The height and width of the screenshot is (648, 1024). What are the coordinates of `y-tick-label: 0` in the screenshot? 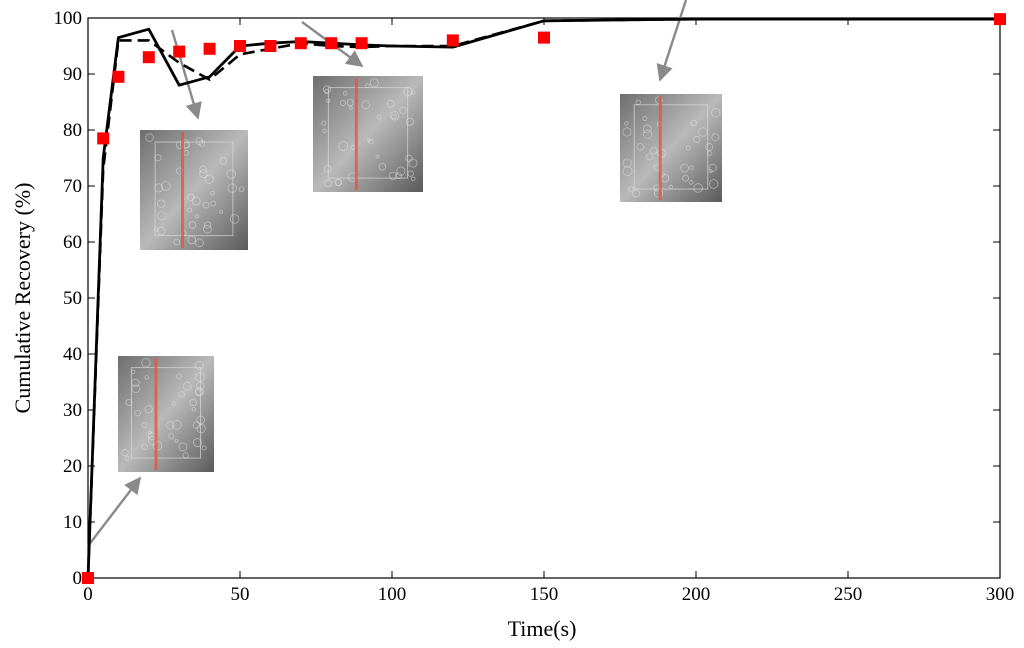 It's located at (78, 578).